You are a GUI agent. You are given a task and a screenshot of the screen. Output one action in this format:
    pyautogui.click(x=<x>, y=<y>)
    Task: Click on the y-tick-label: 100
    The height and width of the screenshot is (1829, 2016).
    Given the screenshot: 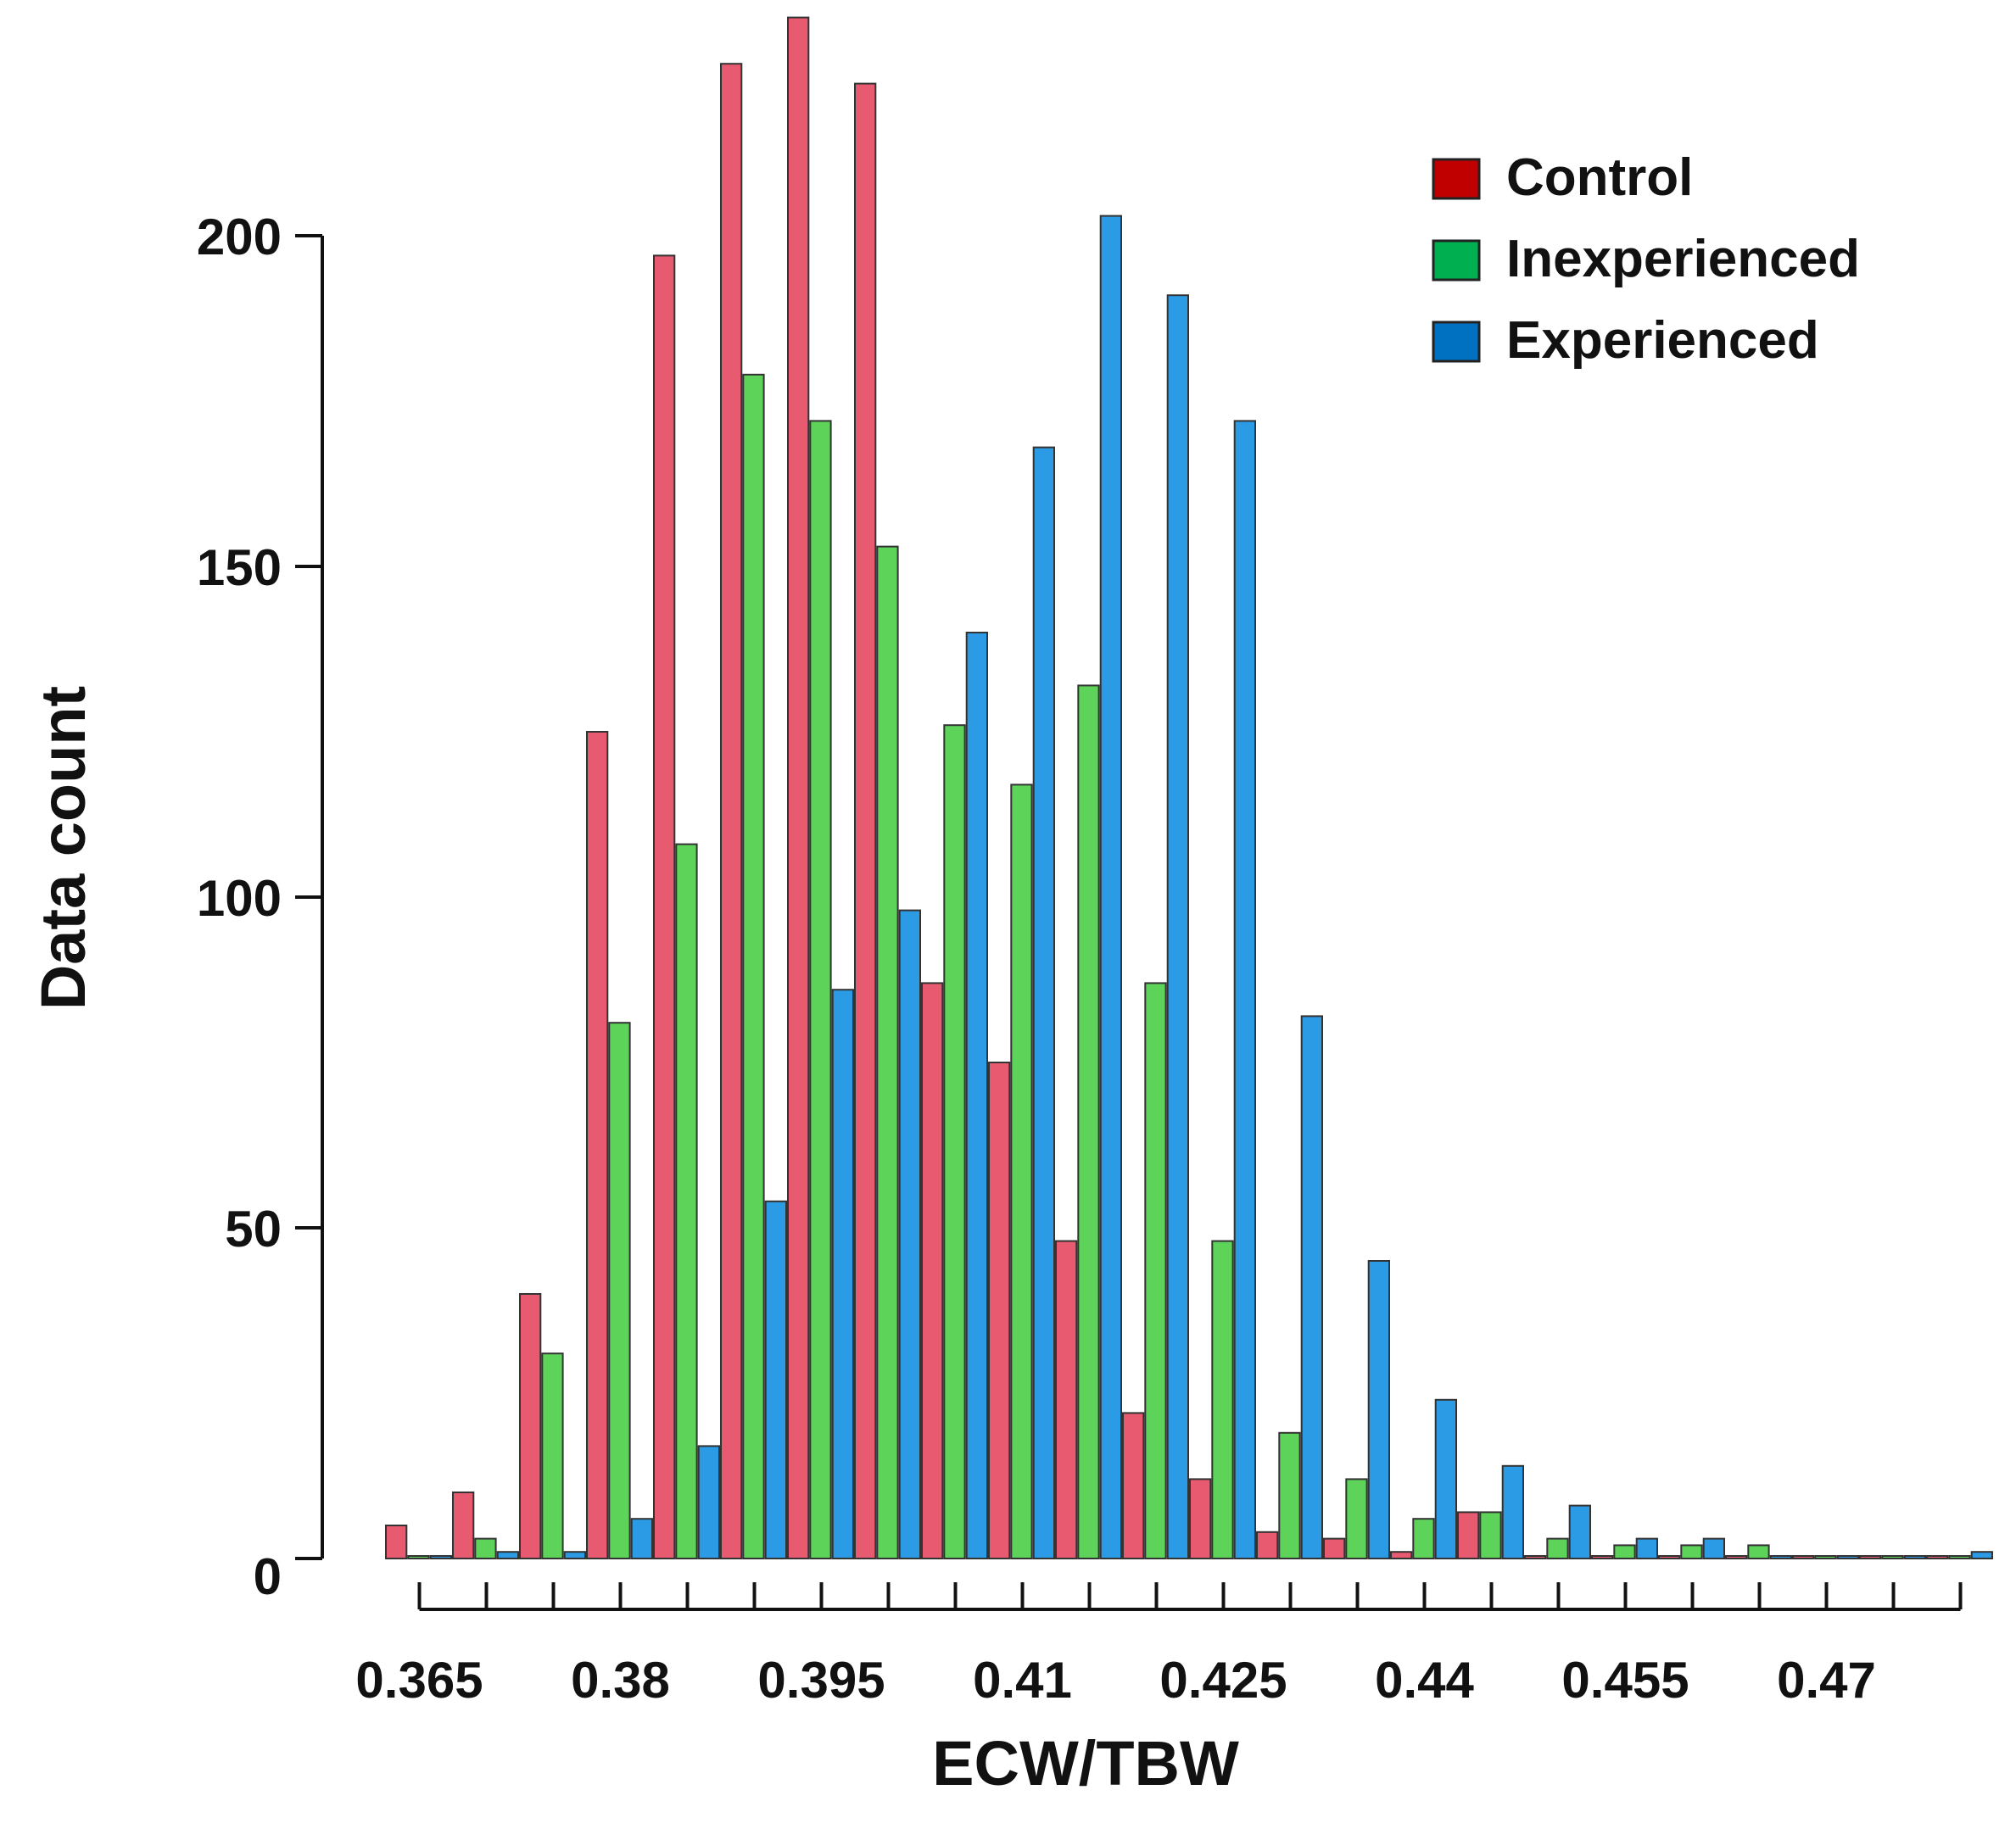 What is the action you would take?
    pyautogui.click(x=239, y=899)
    